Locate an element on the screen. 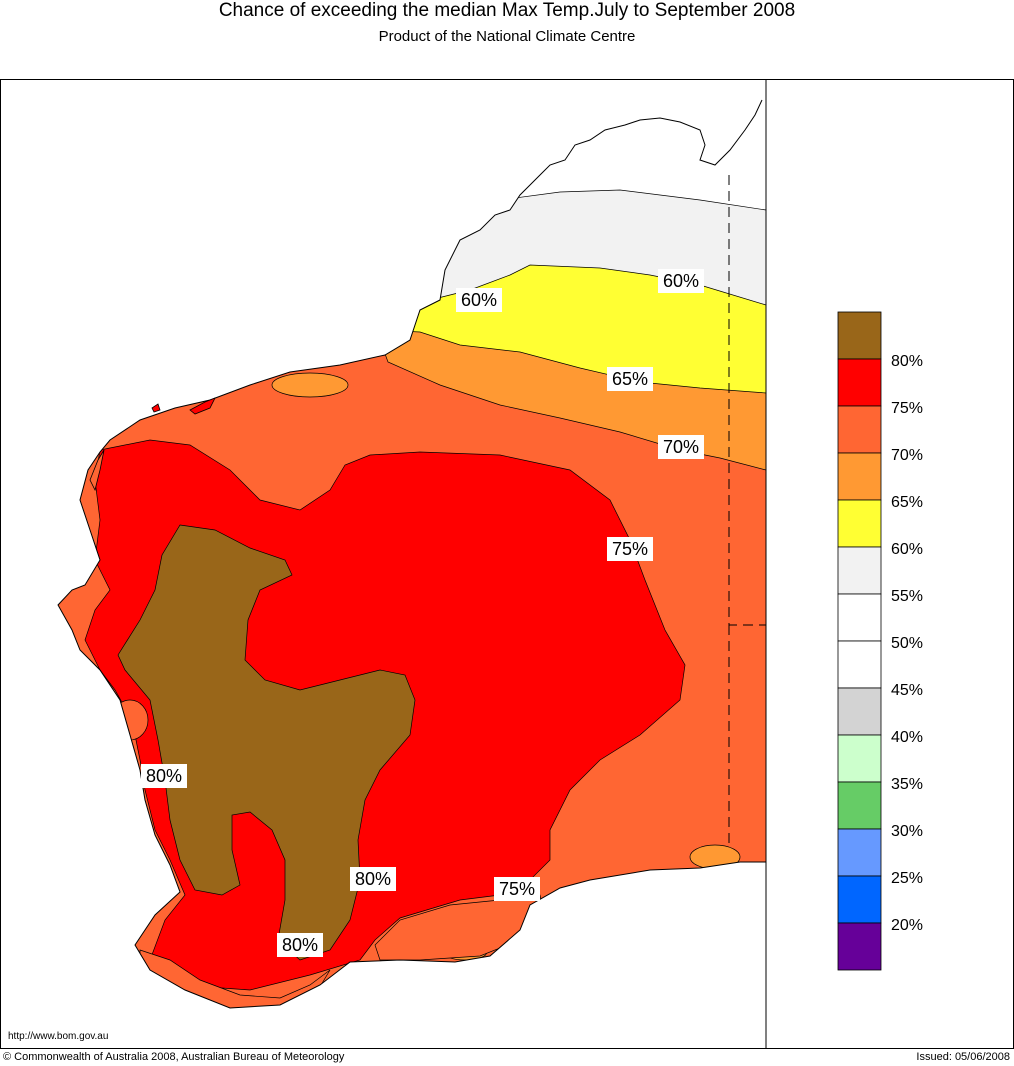 The image size is (1014, 1066). contour-label-75-south: 75% is located at coordinates (517, 889).